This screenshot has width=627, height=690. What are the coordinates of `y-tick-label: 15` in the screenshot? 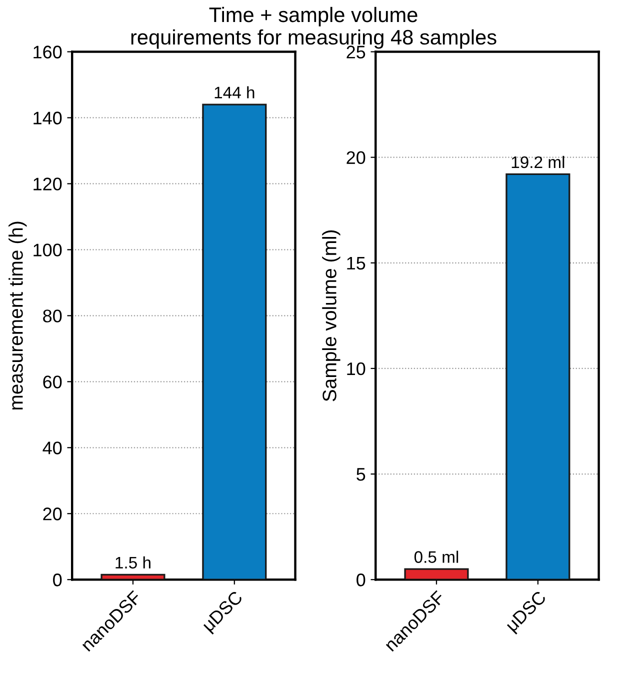 It's located at (356, 263).